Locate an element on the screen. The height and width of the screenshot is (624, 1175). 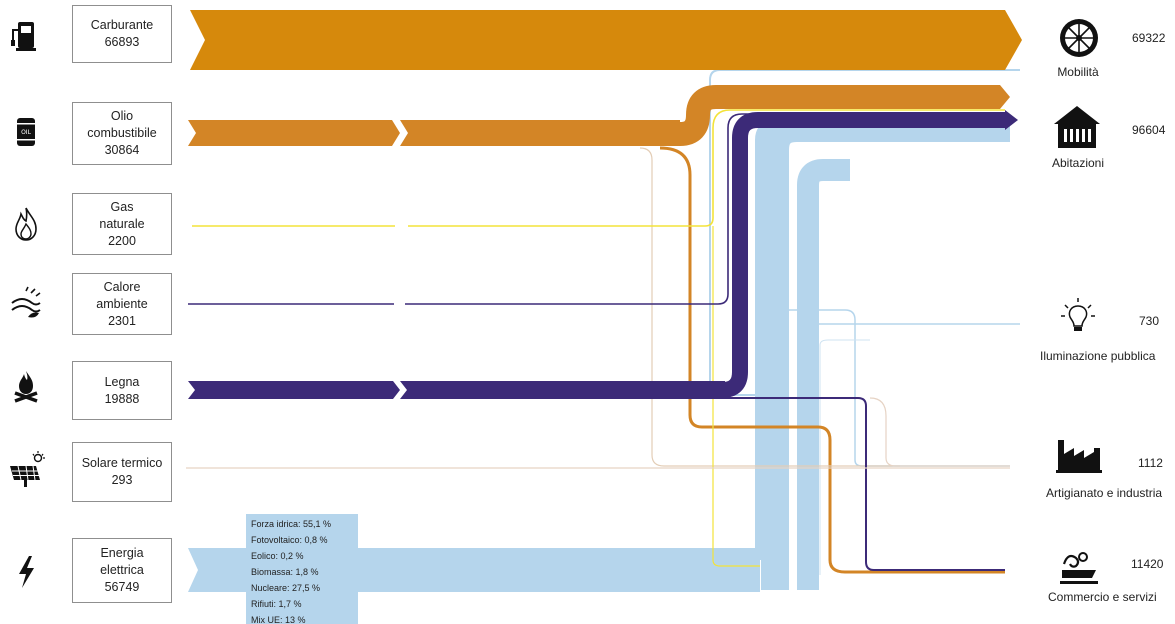
factory-icon is located at coordinates (1079, 456).